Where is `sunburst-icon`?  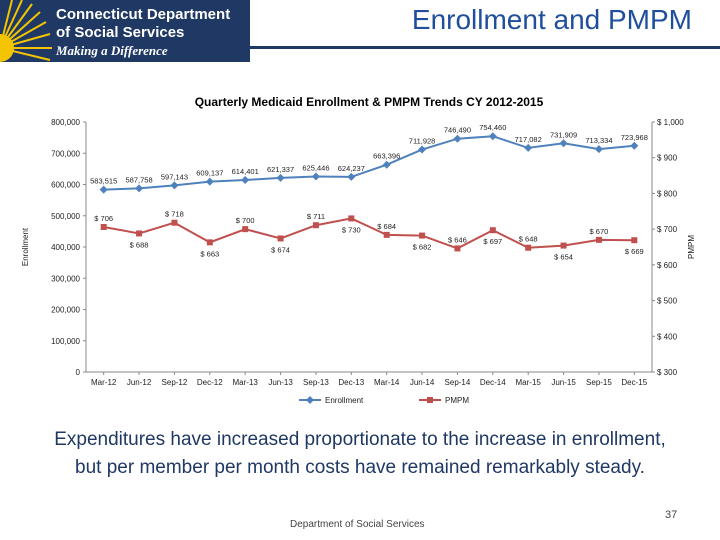
sunburst-icon is located at coordinates (26, 31).